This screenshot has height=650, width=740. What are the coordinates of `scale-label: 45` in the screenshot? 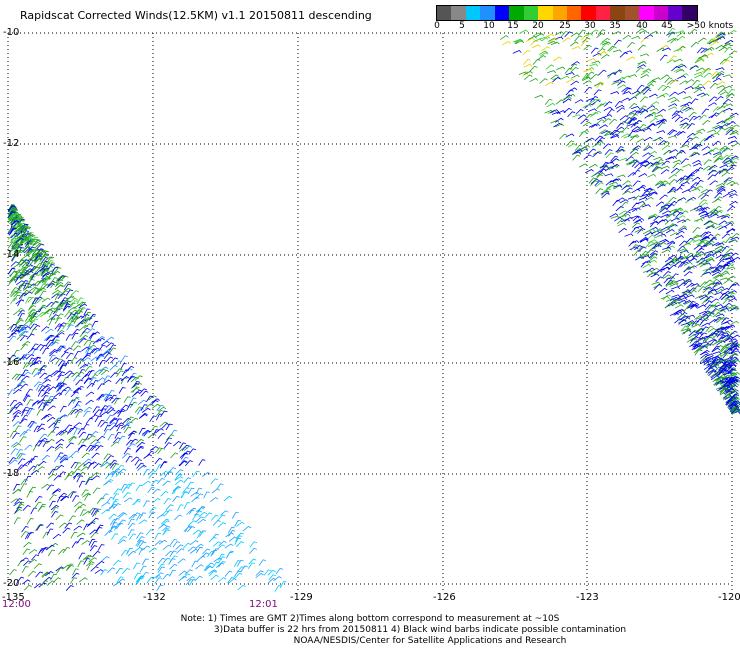 It's located at (667, 26).